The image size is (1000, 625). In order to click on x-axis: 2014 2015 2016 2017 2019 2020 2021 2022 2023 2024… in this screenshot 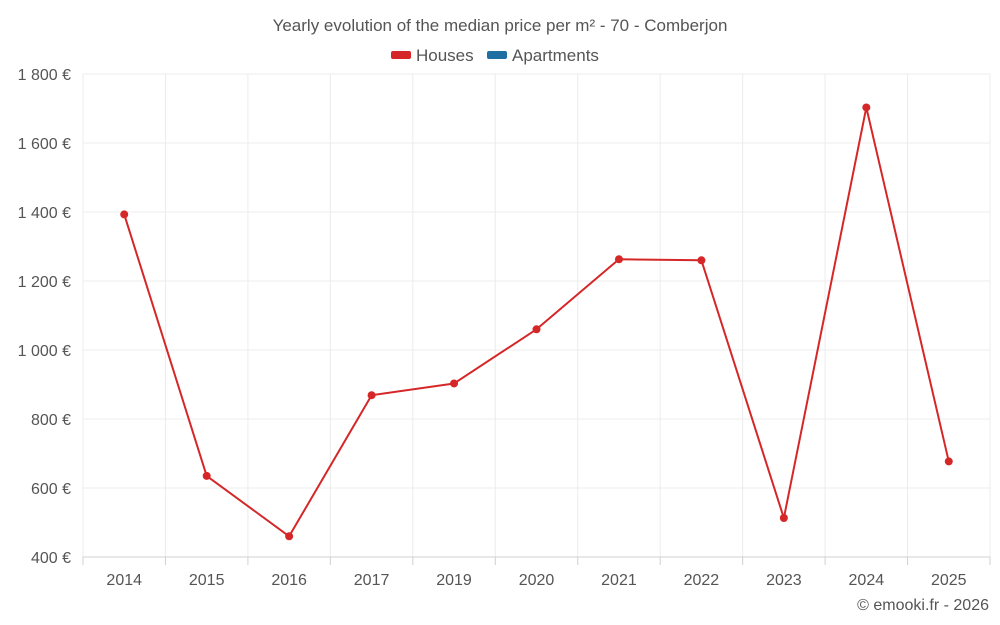, I will do `click(536, 572)`.